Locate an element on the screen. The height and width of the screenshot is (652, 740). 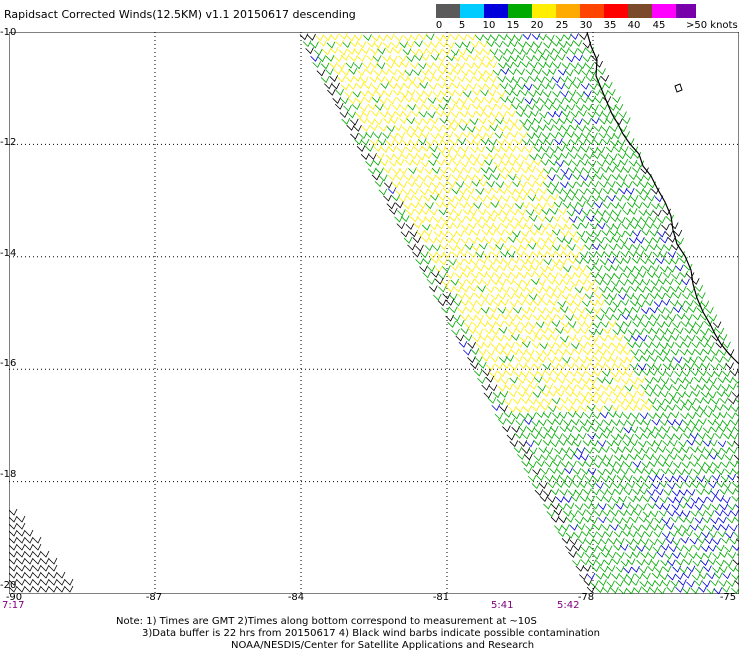
lon-label-1: -87 is located at coordinates (154, 597).